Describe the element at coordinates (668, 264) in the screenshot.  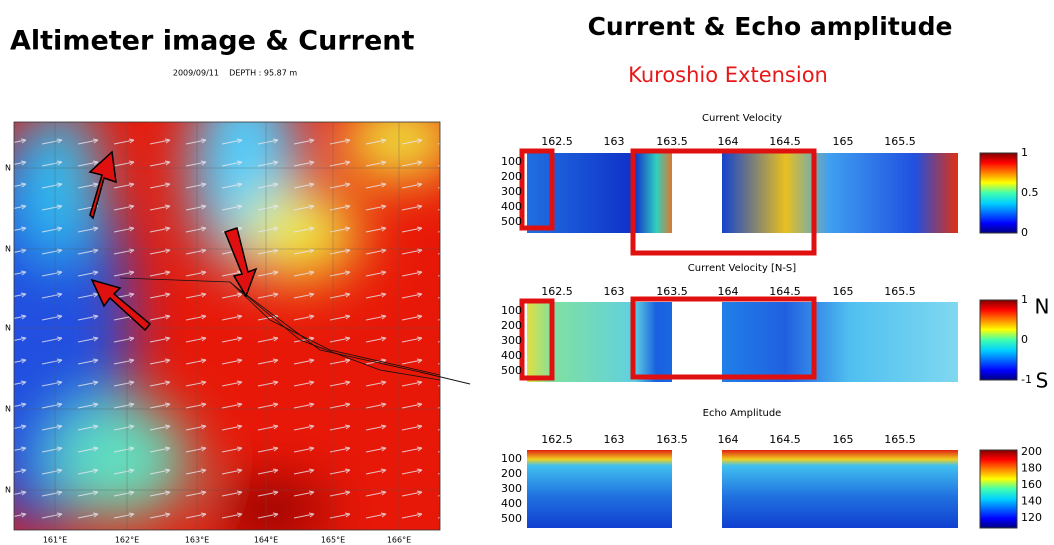
I see `highlight-boxes` at that location.